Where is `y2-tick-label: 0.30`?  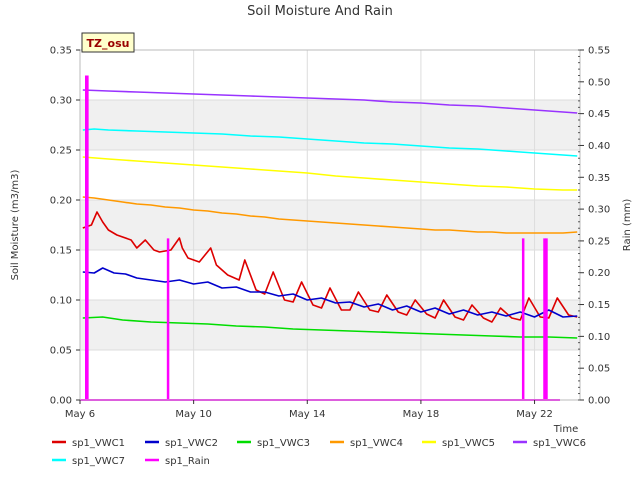
y2-tick-label: 0.30 is located at coordinates (599, 210).